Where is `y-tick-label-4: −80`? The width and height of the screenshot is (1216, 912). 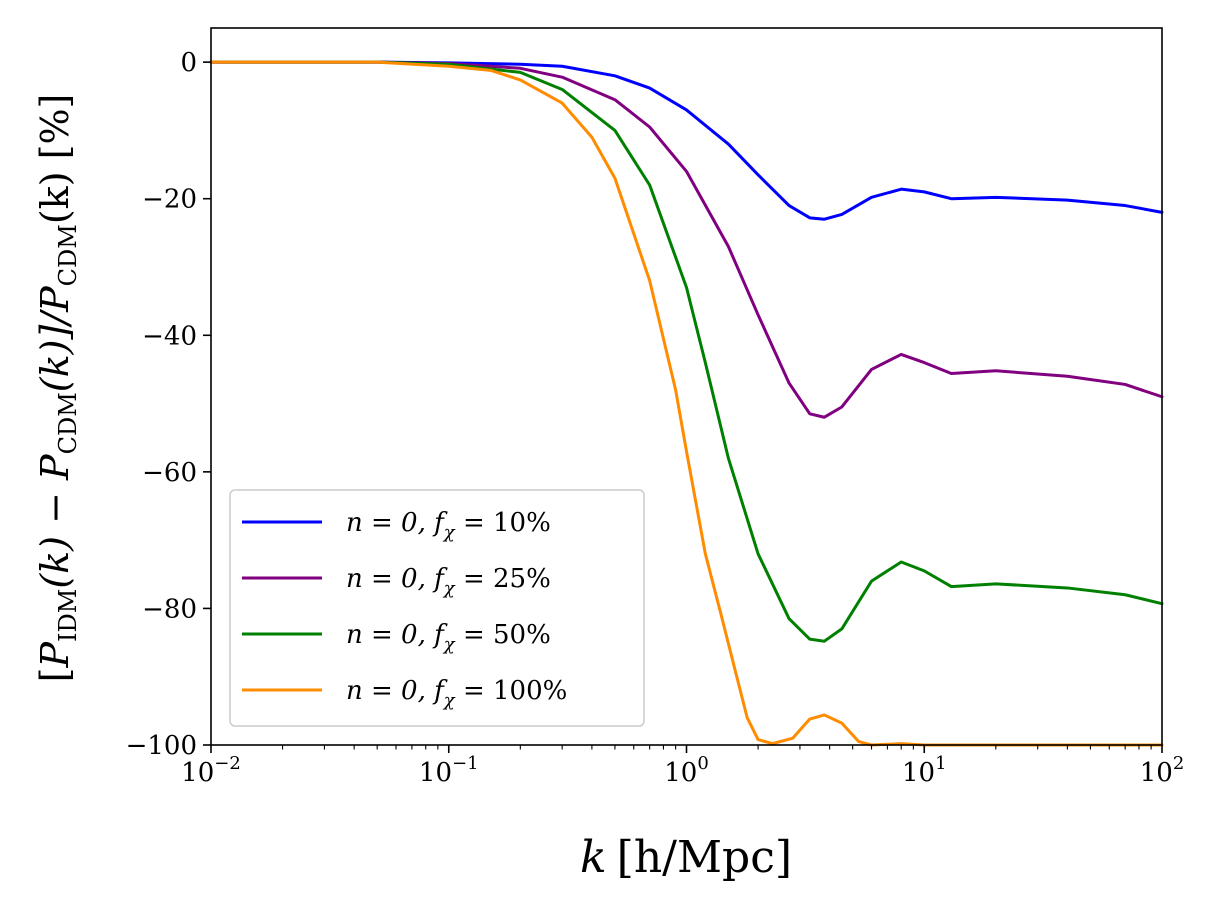
y-tick-label-4: −80 is located at coordinates (169, 609).